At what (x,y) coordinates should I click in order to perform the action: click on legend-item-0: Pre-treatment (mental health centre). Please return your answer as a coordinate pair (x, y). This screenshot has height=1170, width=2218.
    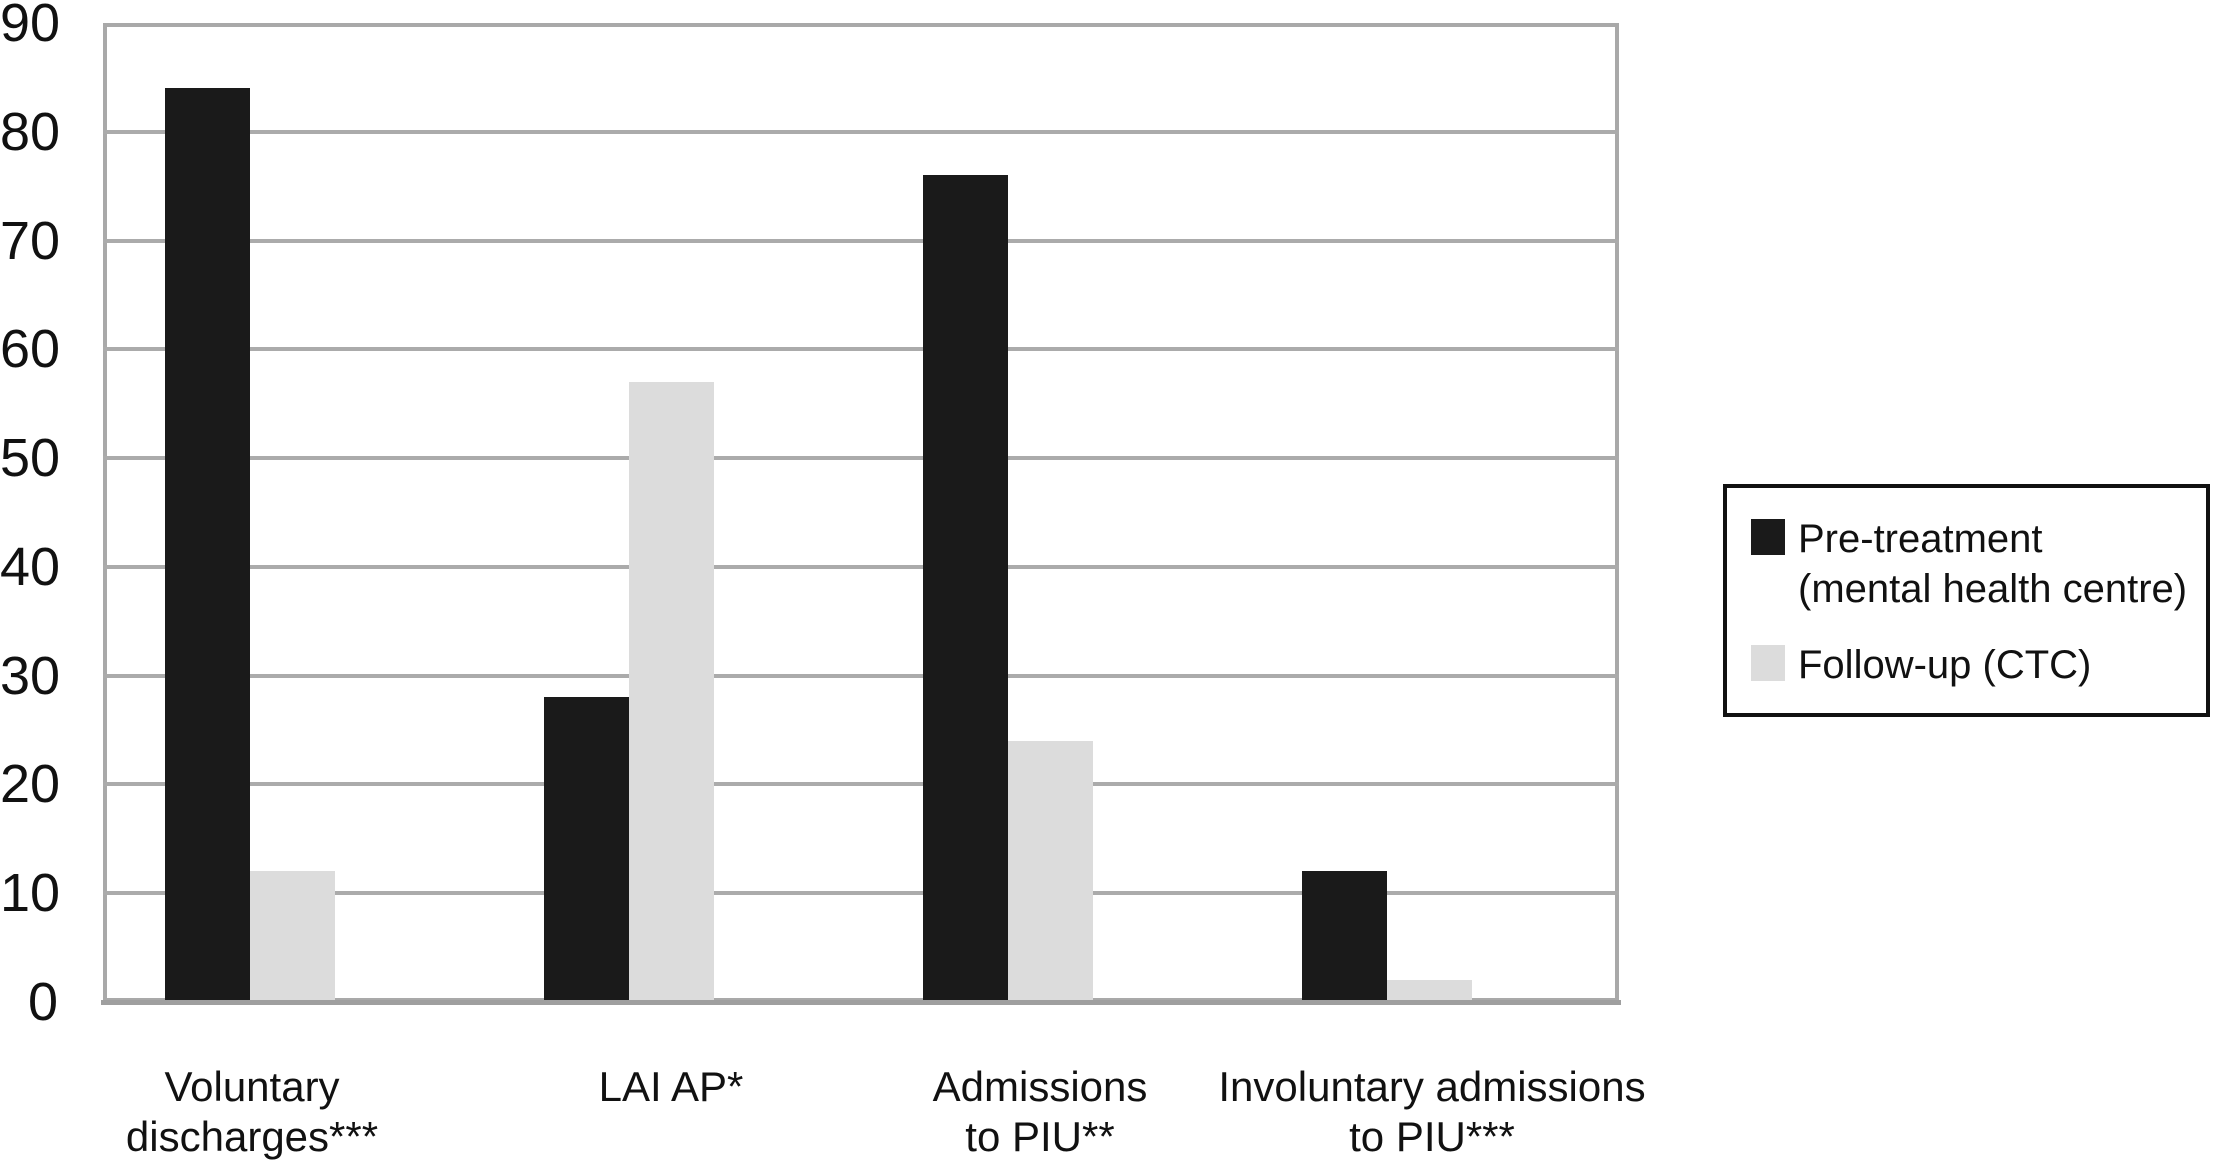
    Looking at the image, I should click on (1978, 564).